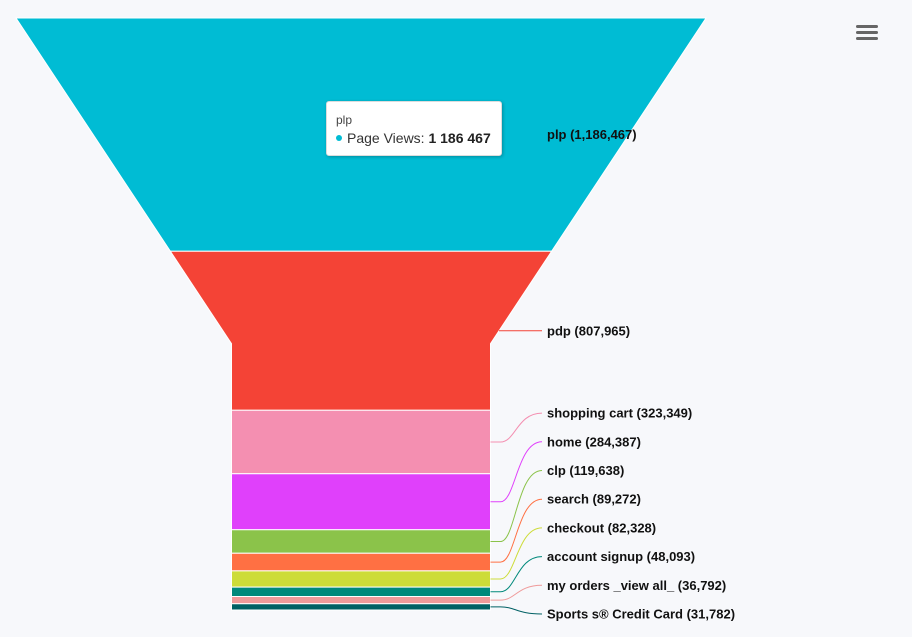 The height and width of the screenshot is (637, 912). What do you see at coordinates (361, 330) in the screenshot?
I see `funnel-segment-pdp` at bounding box center [361, 330].